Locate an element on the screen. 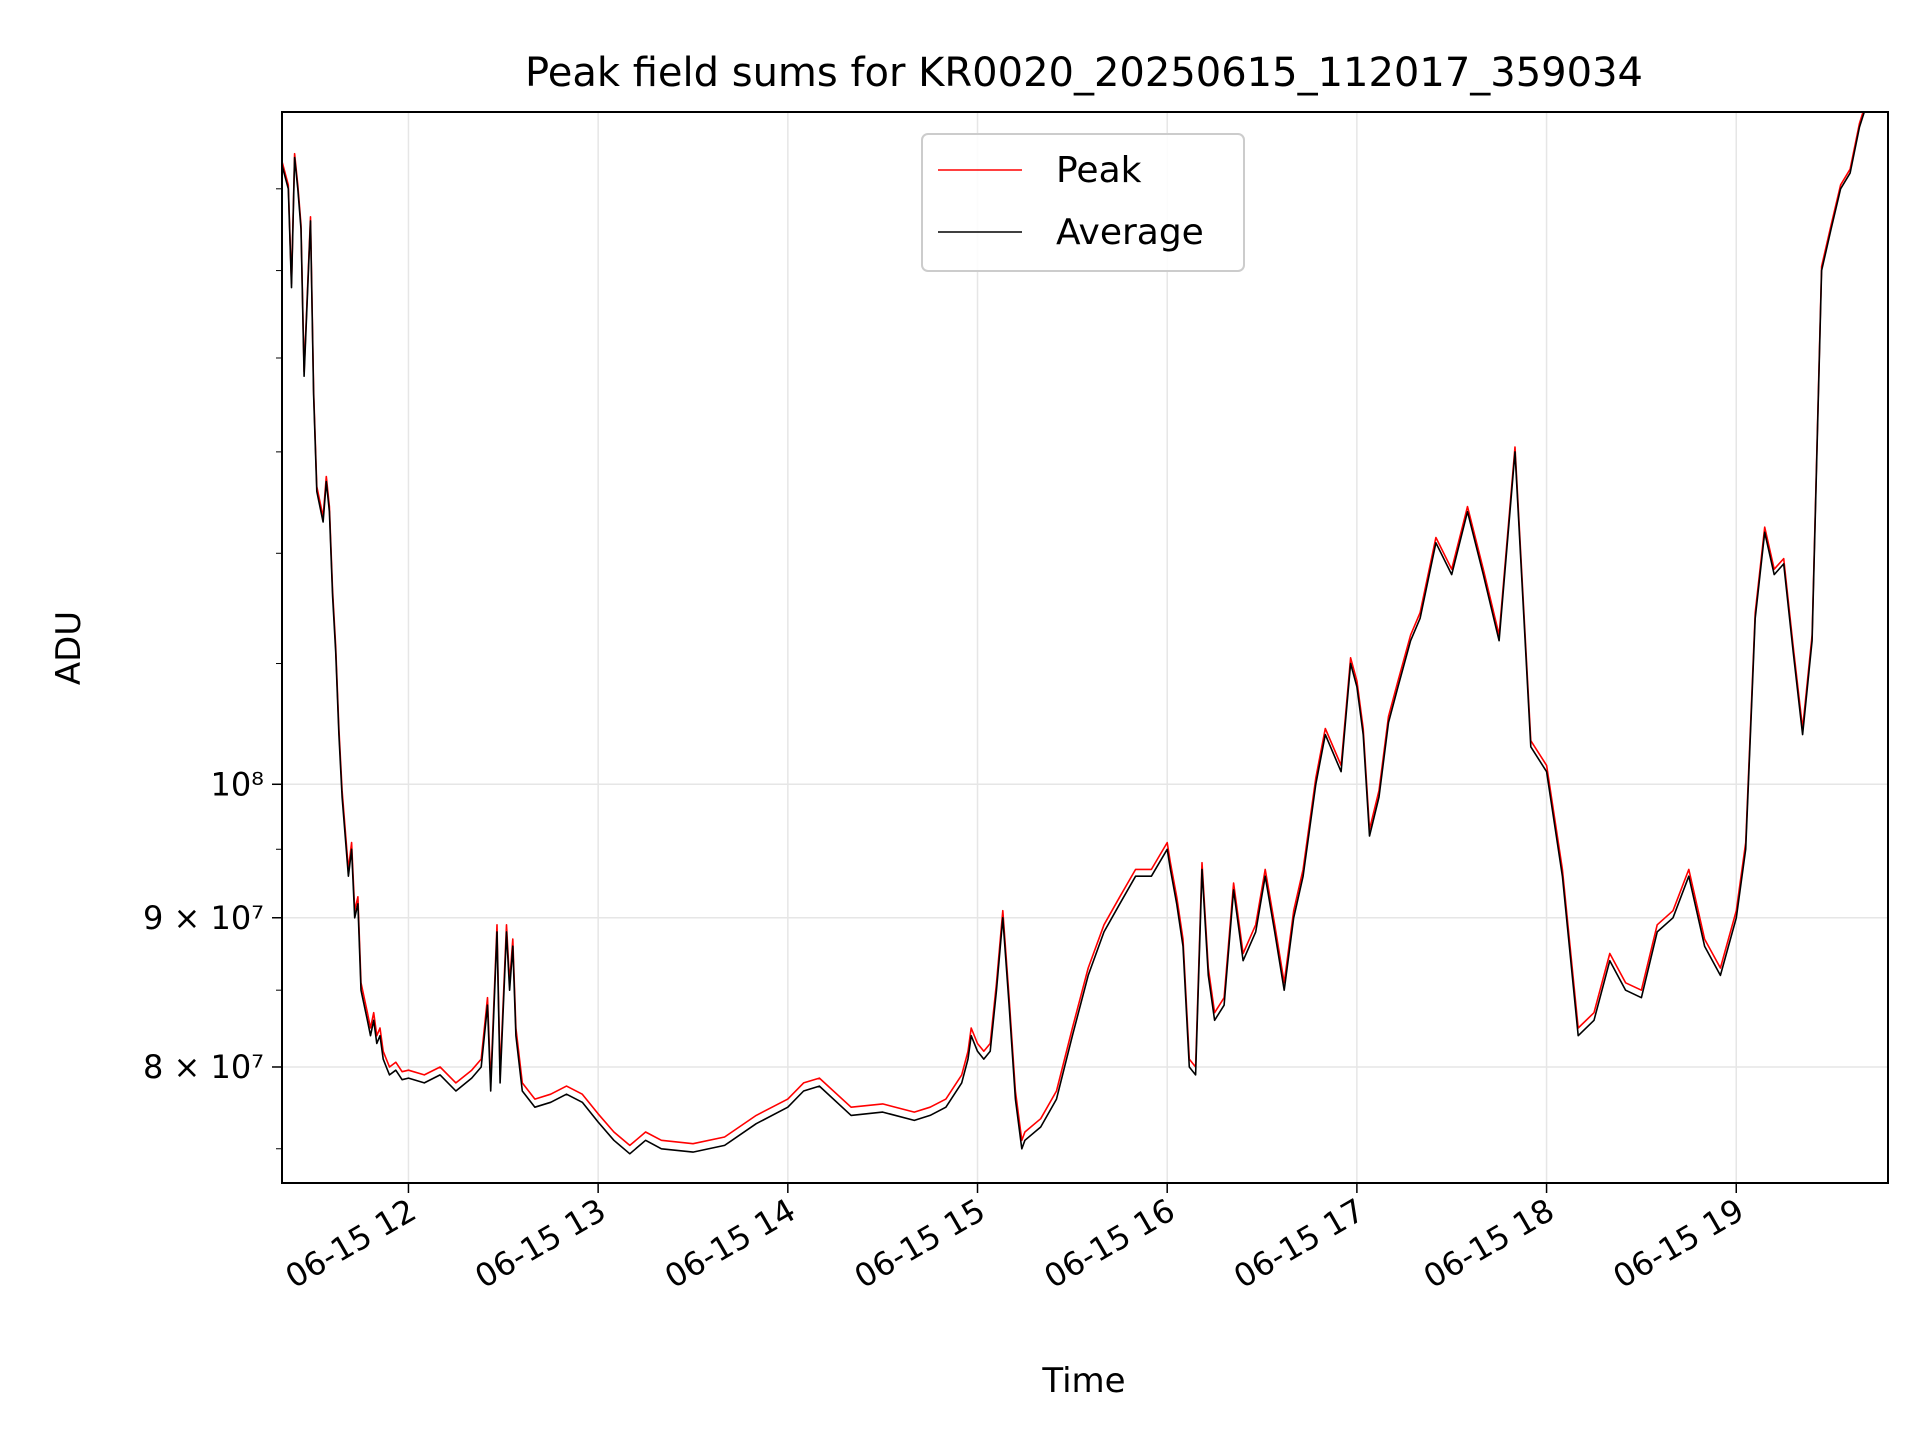  x-tick-label: 06-15 17 is located at coordinates (1299, 1243).